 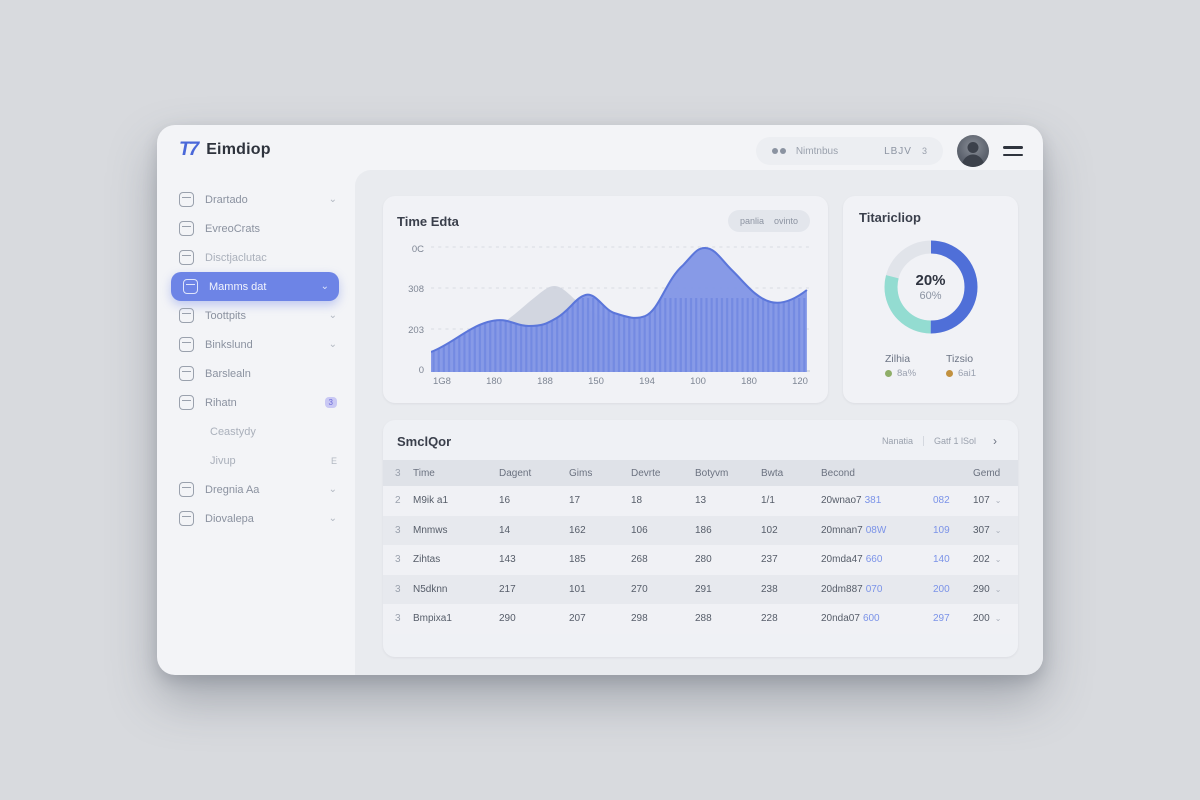 What do you see at coordinates (923, 441) in the screenshot?
I see `divider` at bounding box center [923, 441].